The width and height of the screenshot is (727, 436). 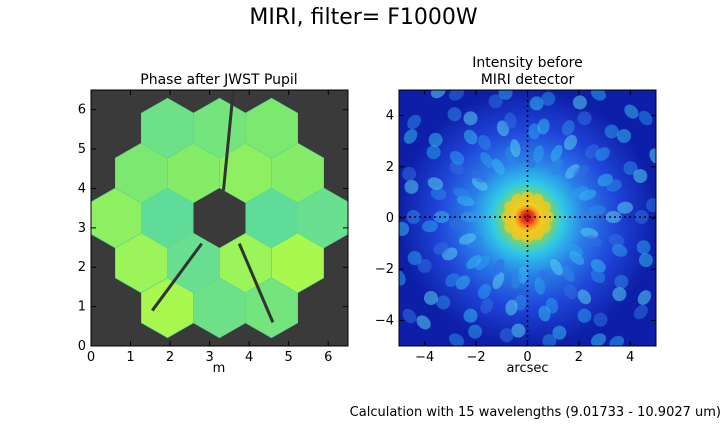 What do you see at coordinates (384, 320) in the screenshot?
I see `psf-y-tick-label: −4` at bounding box center [384, 320].